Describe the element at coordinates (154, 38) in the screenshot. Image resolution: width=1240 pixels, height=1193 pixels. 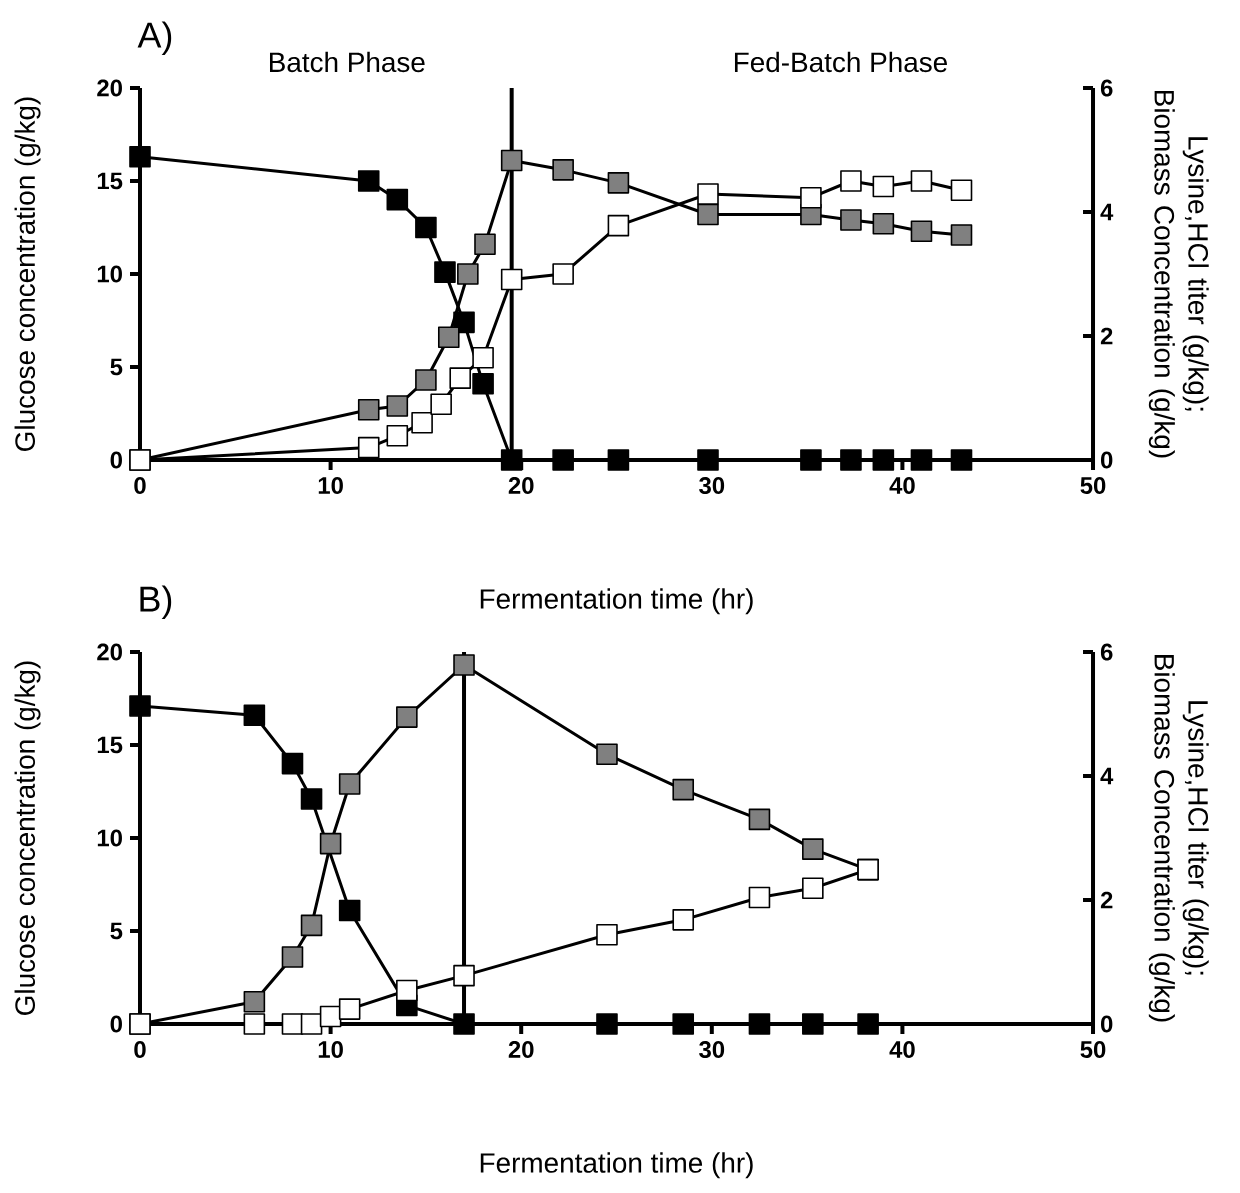
I see `chart-title: A)` at that location.